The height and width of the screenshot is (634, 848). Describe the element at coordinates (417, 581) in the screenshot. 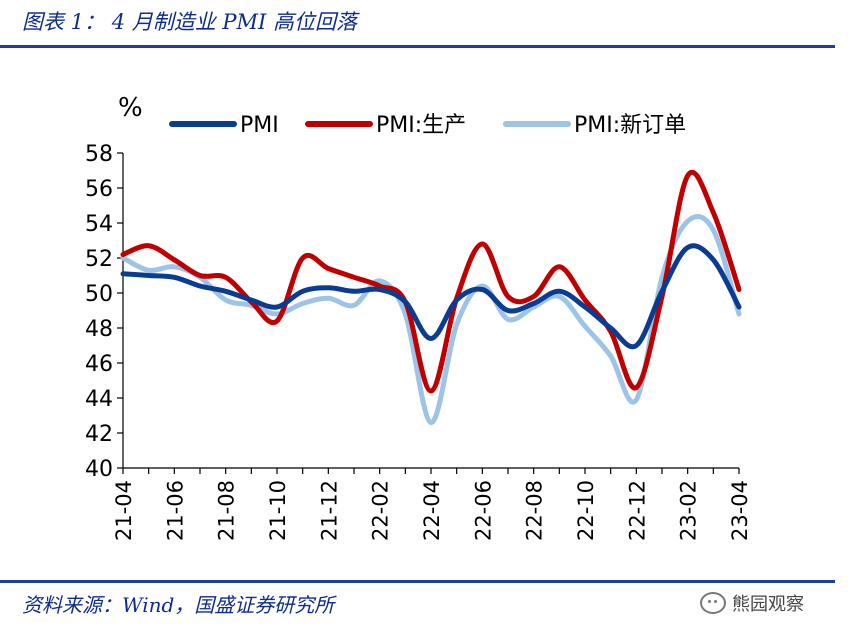

I see `bottom-divider` at that location.